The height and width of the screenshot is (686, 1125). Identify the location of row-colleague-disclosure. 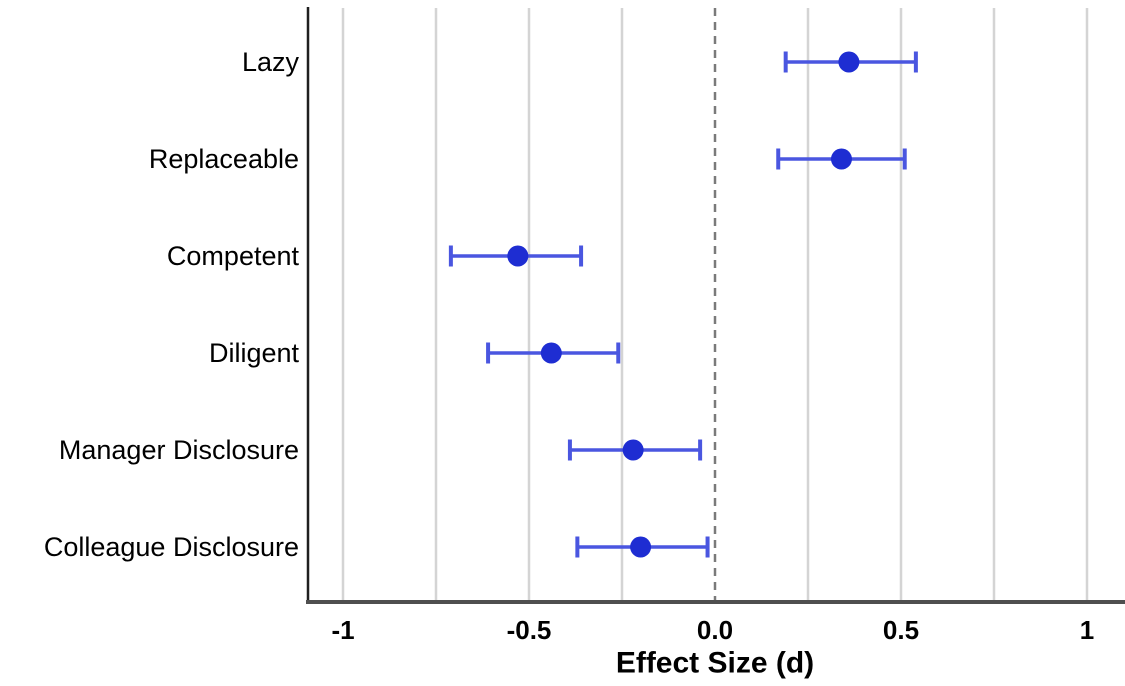
(642, 547).